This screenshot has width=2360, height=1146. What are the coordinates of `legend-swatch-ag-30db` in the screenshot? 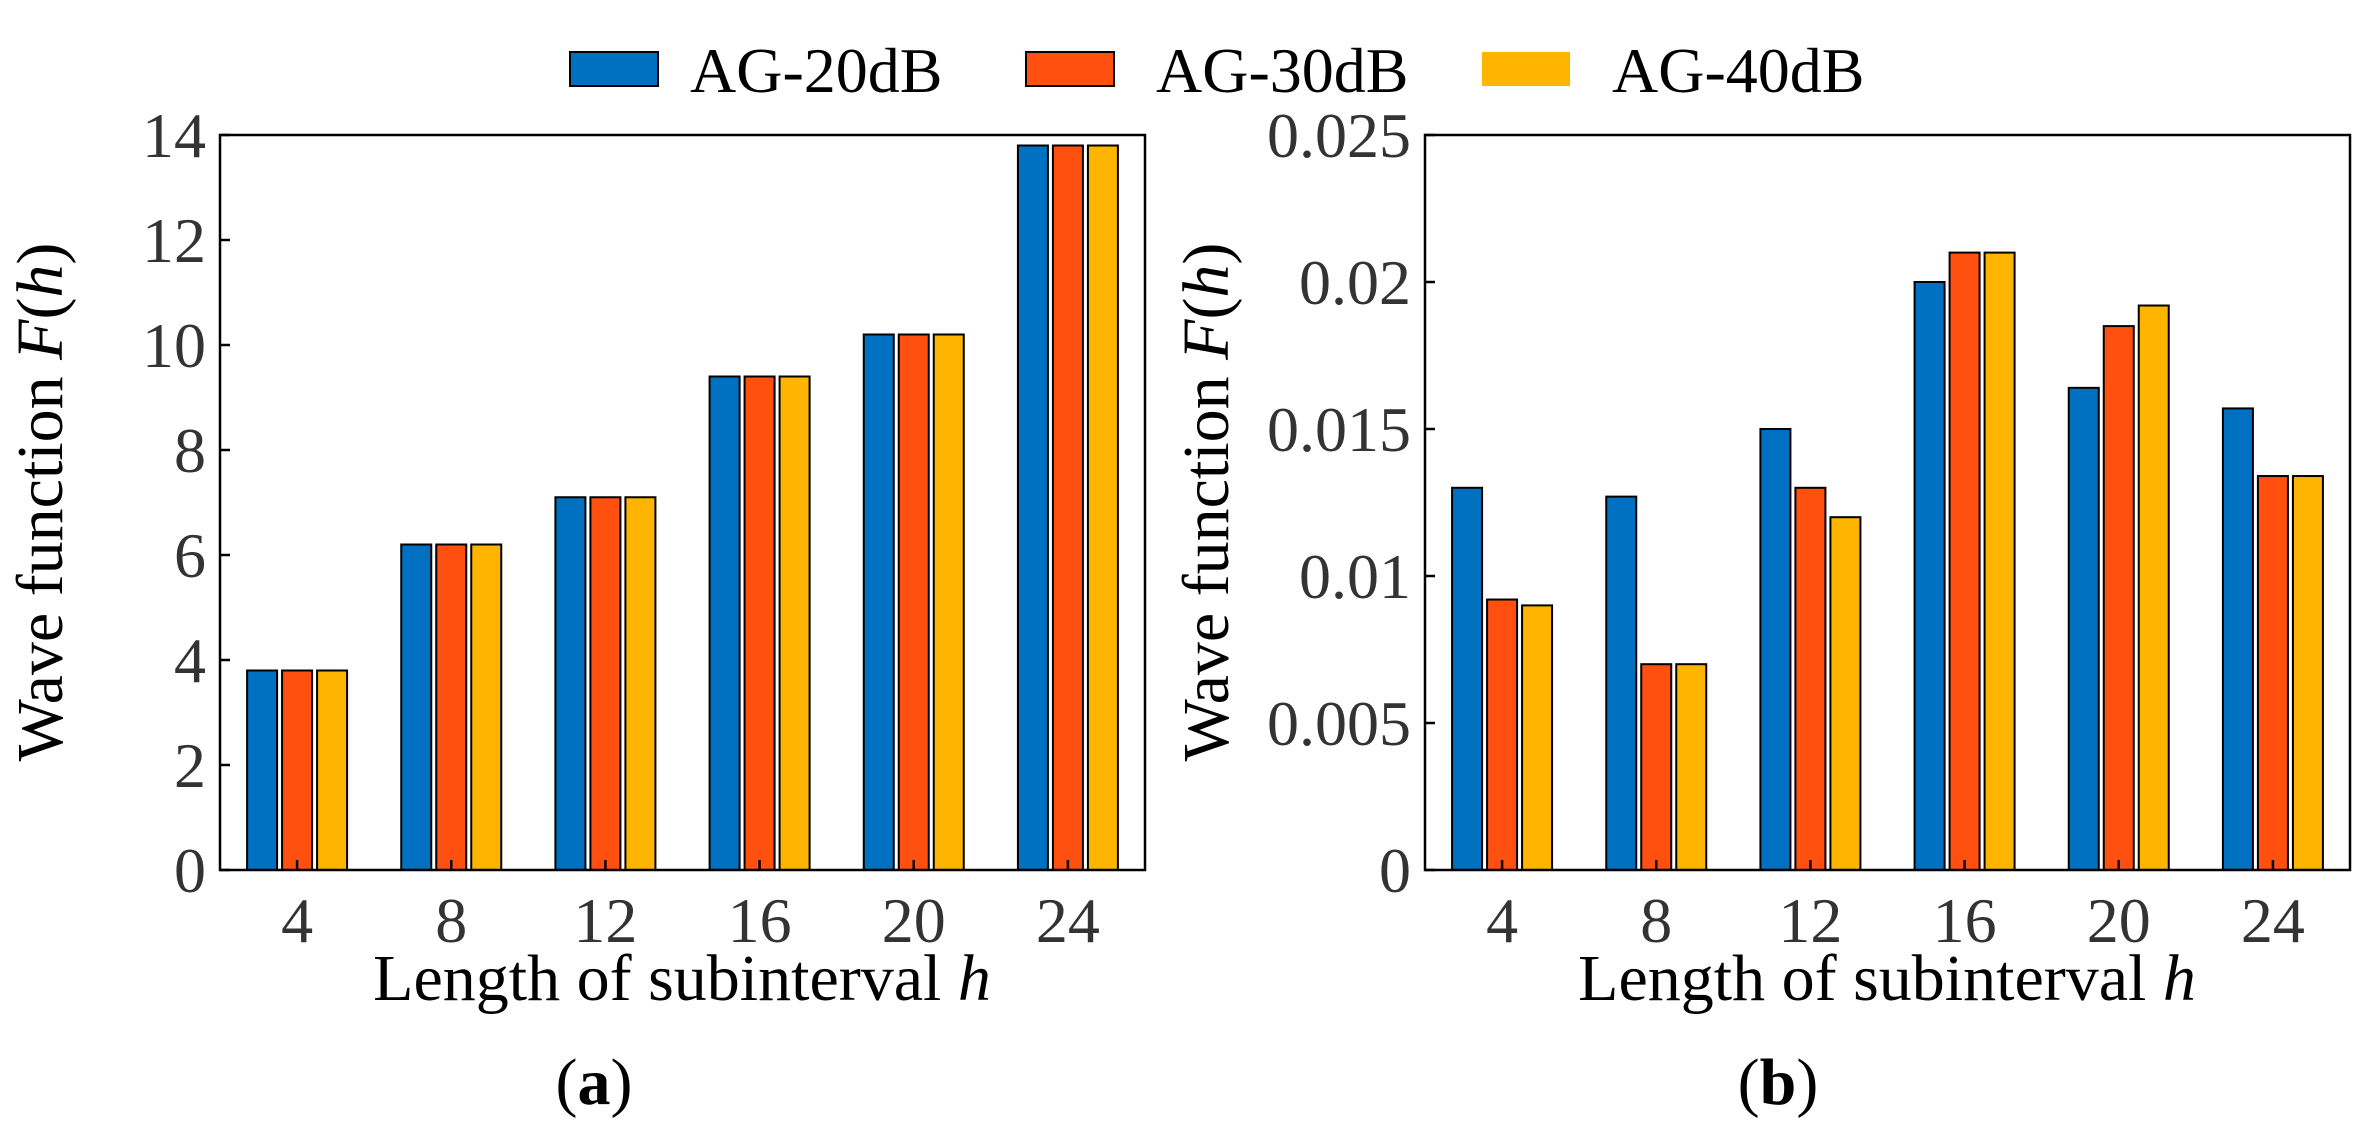 It's located at (1070, 69).